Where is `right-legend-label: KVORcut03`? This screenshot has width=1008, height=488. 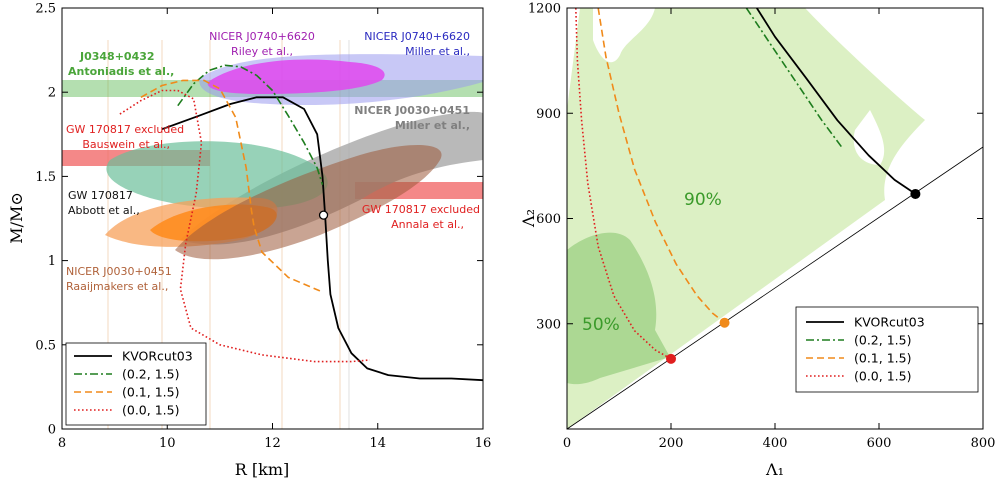
right-legend-label: KVORcut03 is located at coordinates (889, 322).